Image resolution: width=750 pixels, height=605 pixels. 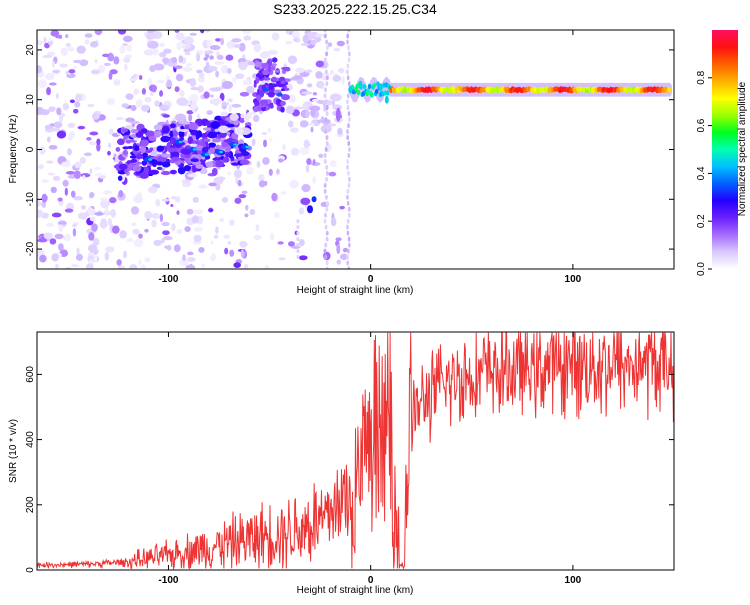 What do you see at coordinates (13, 451) in the screenshot?
I see `snr-y-label: SNR (10 * v/v)` at bounding box center [13, 451].